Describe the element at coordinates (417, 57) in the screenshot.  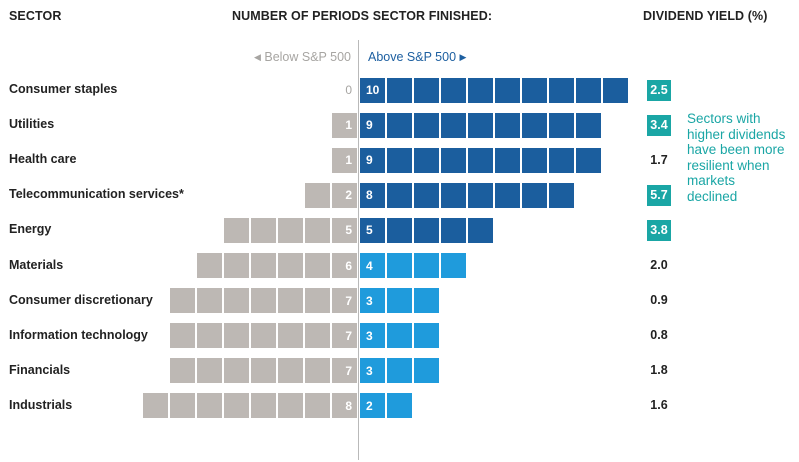
I see `above-sp500-label: Above S&P 500 ▶` at that location.